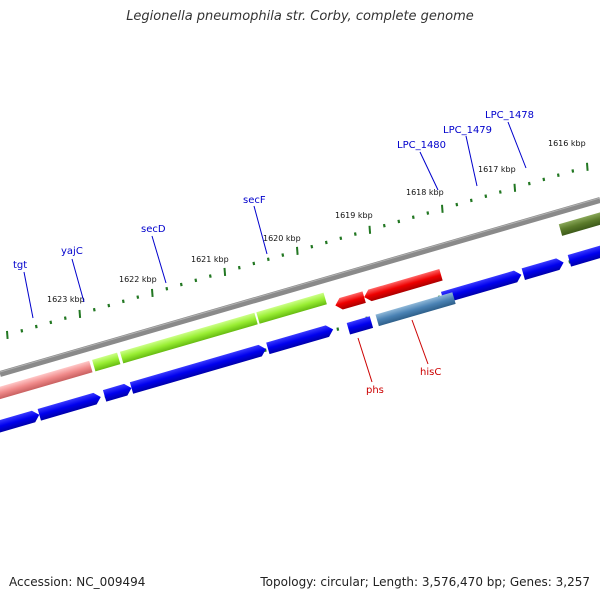 Image resolution: width=600 pixels, height=600 pixels. Describe the element at coordinates (210, 259) in the screenshot. I see `scale-label: 1621 kbp` at that location.